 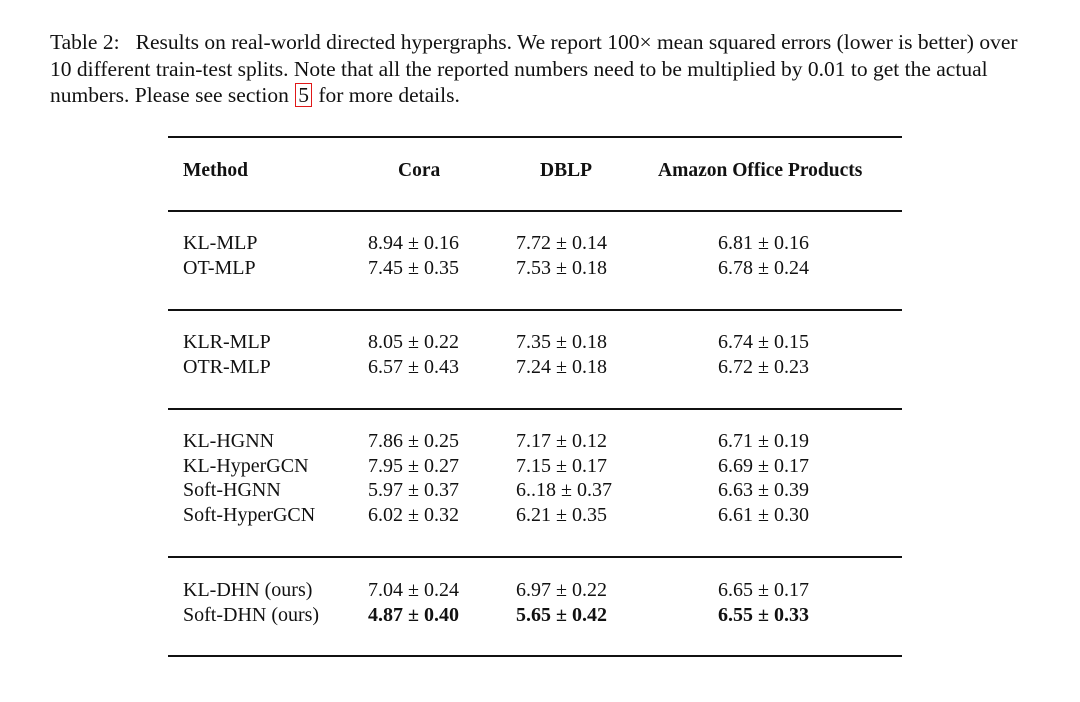 What do you see at coordinates (413, 465) in the screenshot?
I see `cora-cell: 7.95 ± 0.27` at bounding box center [413, 465].